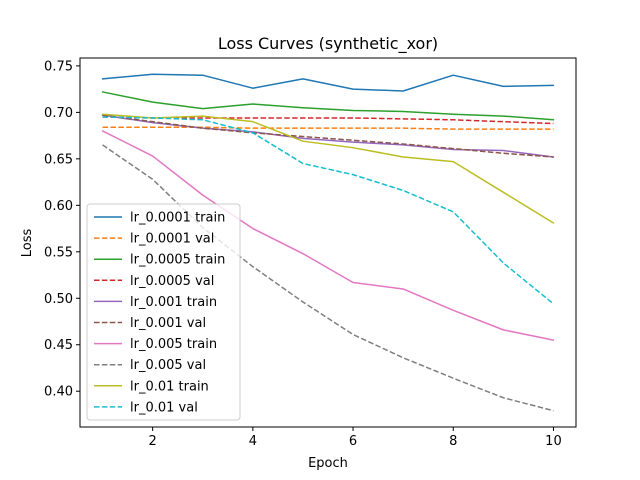 The height and width of the screenshot is (480, 640). I want to click on series-line-lr-0-0001-train, so click(328, 82).